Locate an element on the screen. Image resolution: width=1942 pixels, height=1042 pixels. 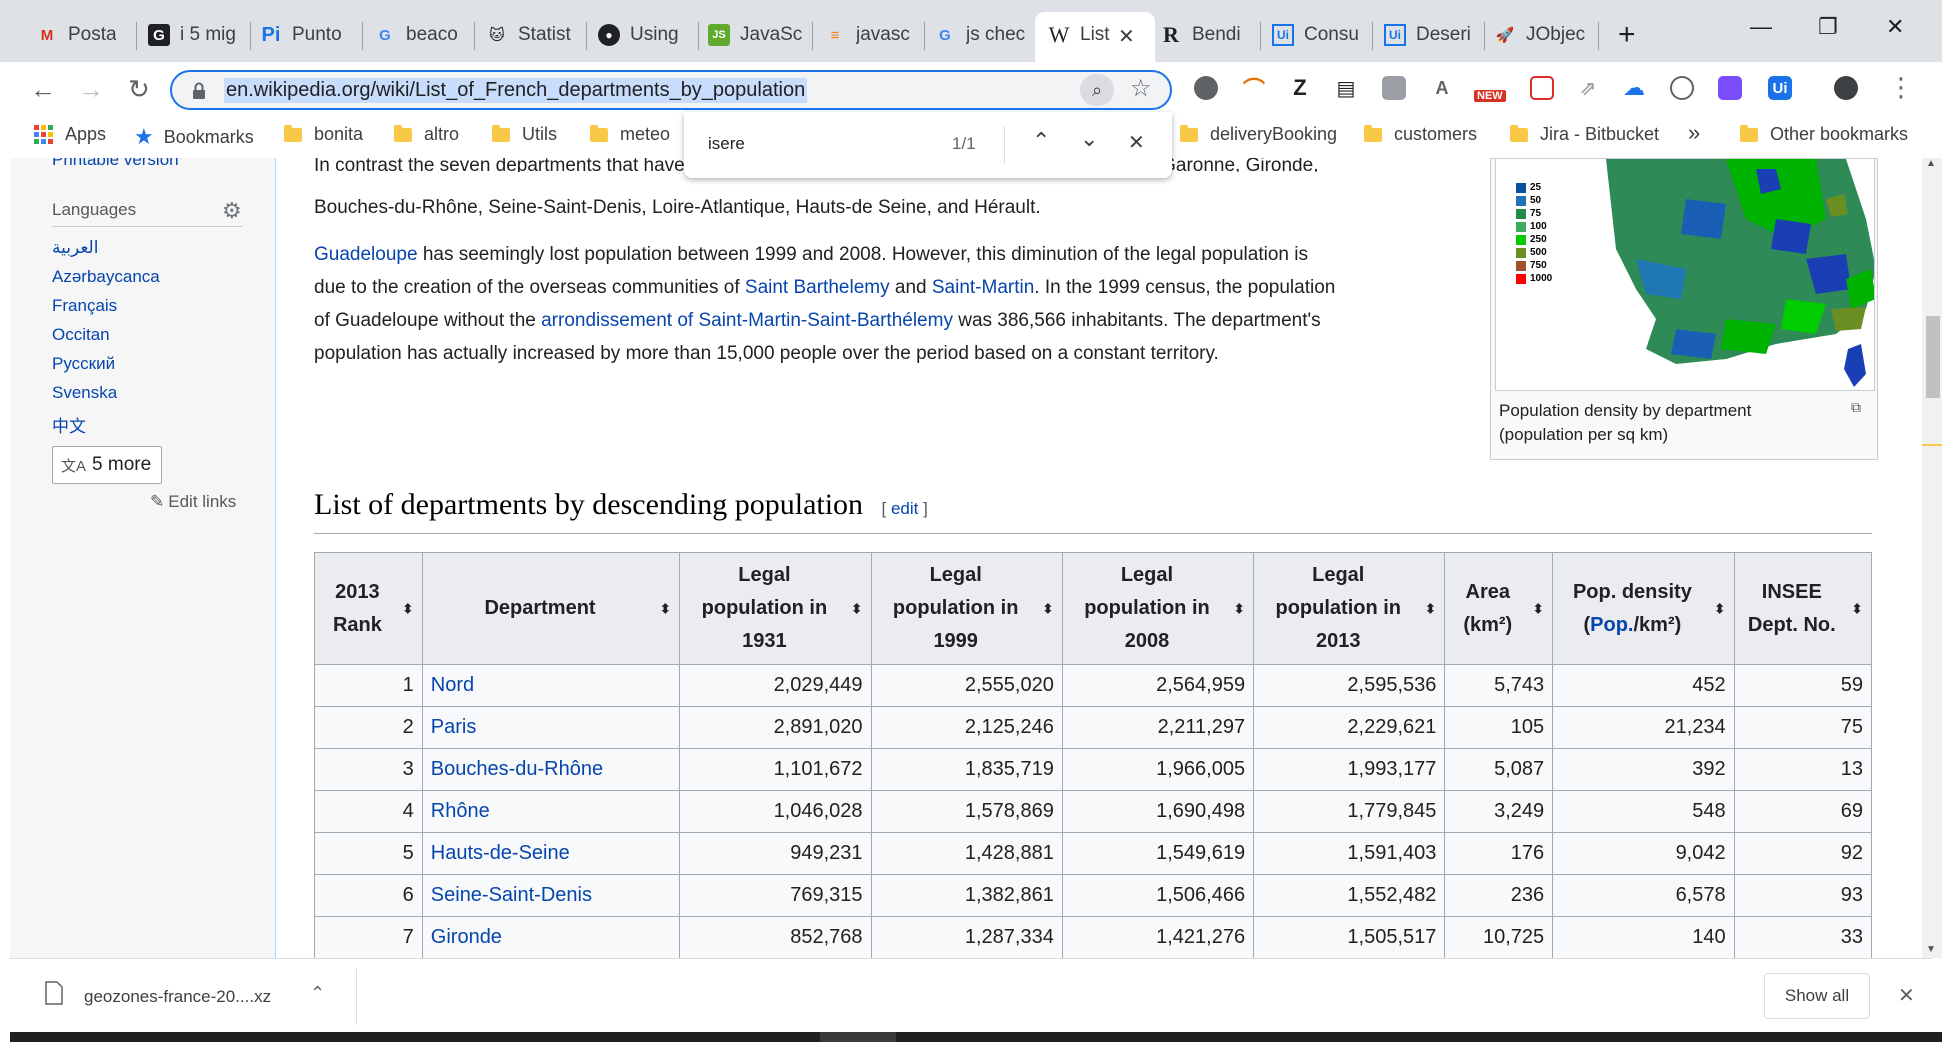
bookmark-folder-deliverybooking: deliveryBooking is located at coordinates (1258, 134).